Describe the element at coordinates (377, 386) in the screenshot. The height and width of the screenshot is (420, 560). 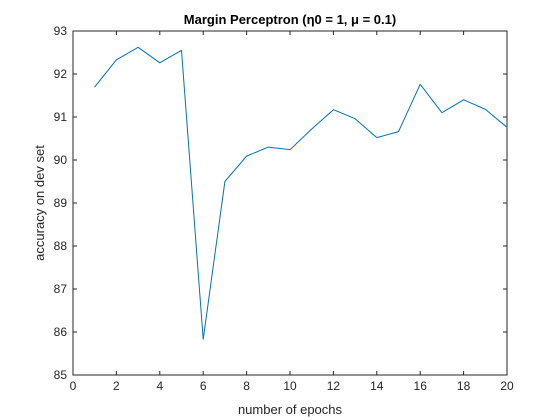
I see `x-tick-label: 14` at that location.